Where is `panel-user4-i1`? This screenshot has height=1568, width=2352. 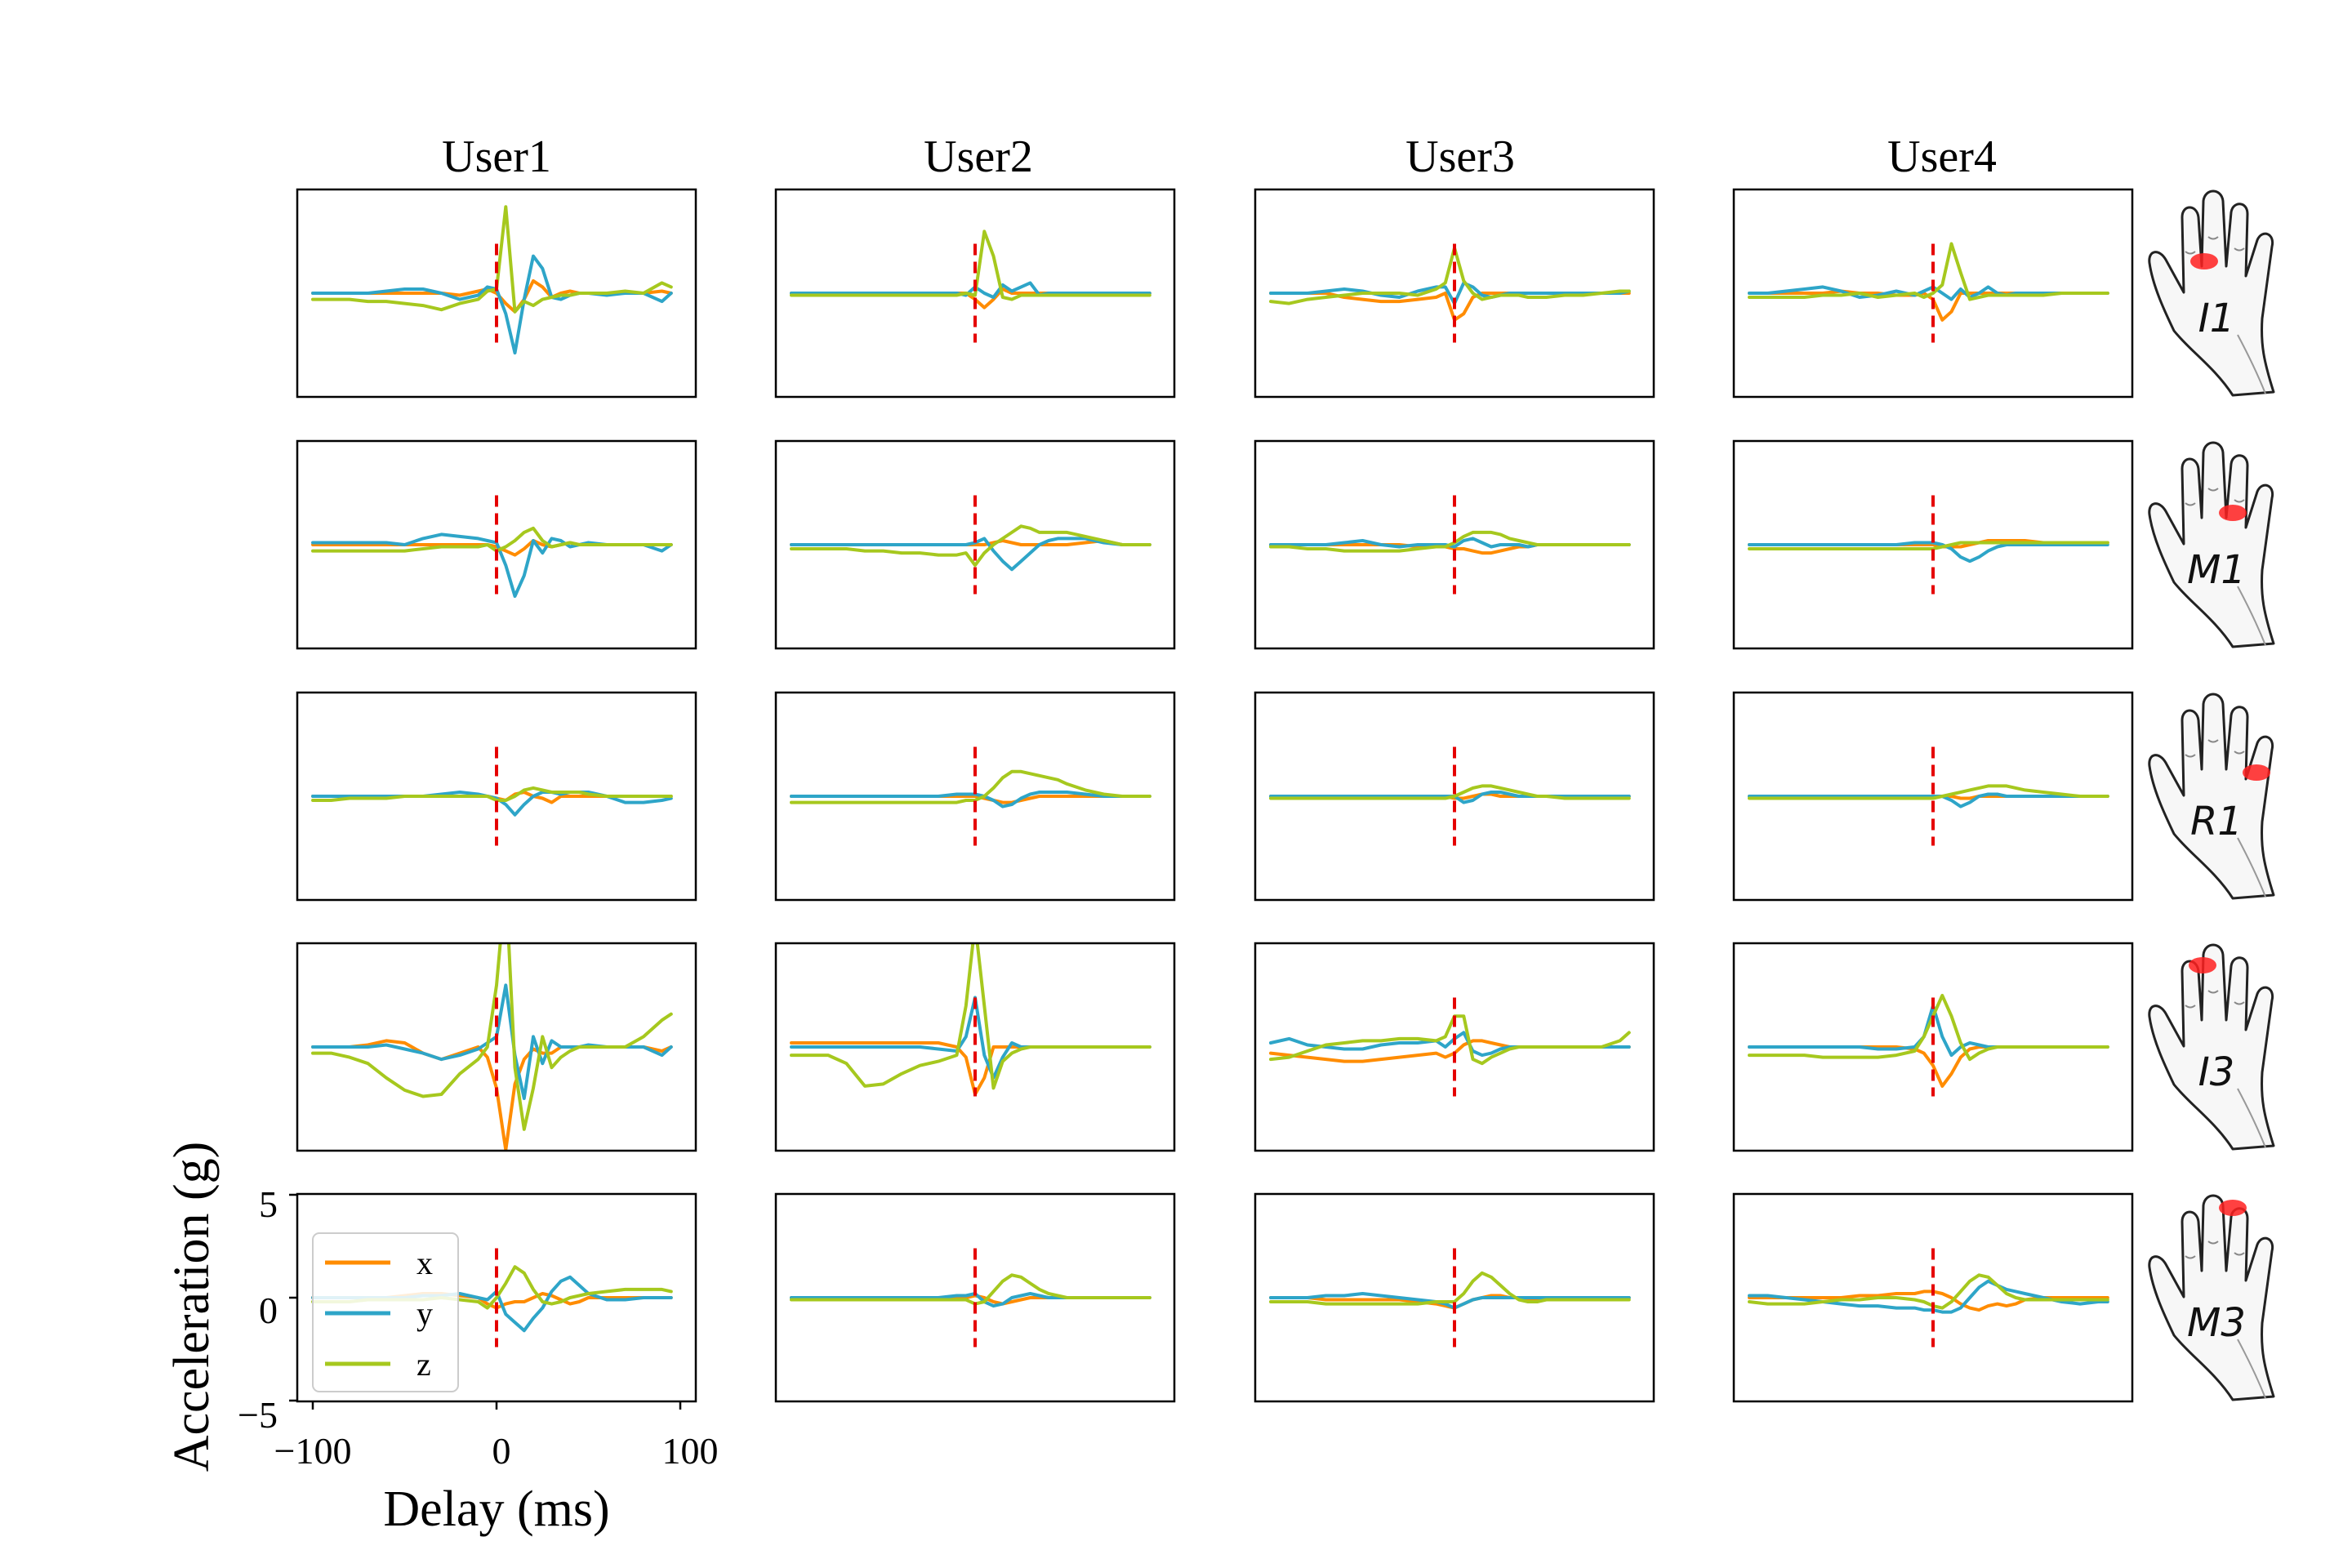 panel-user4-i1 is located at coordinates (1933, 293).